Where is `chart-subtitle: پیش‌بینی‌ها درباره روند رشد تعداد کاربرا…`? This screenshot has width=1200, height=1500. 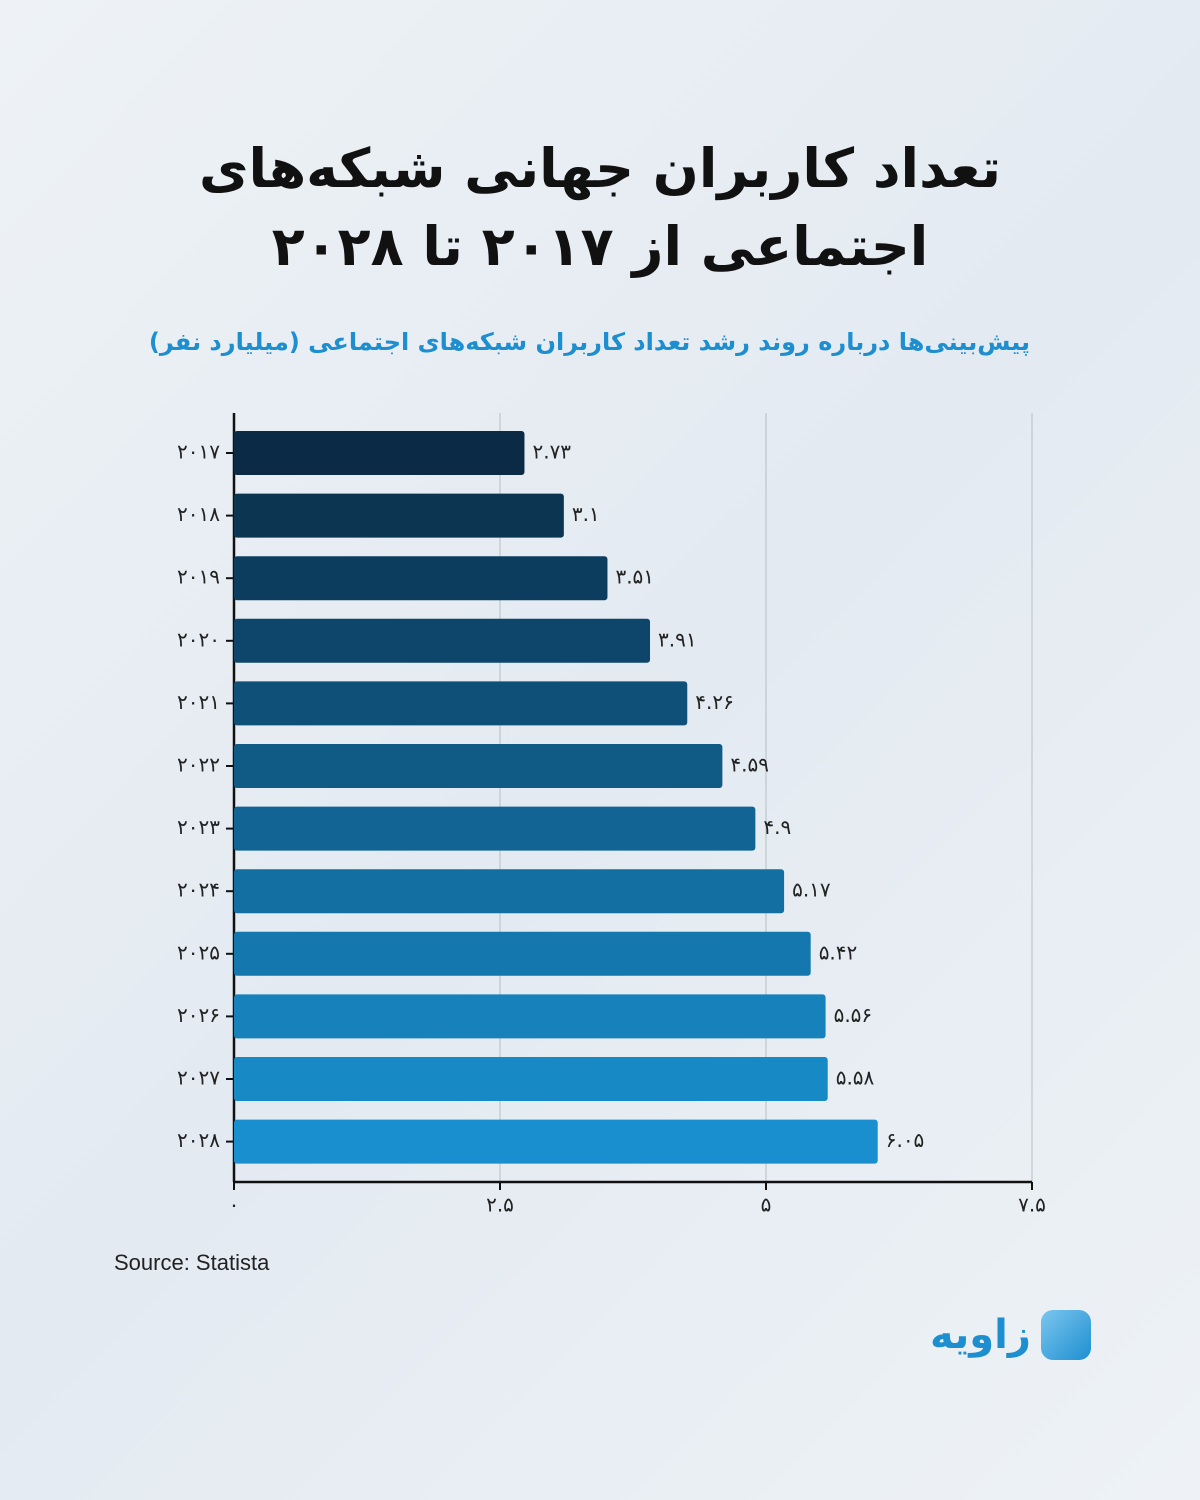
chart-subtitle: پیش‌بینی‌ها درباره روند رشد تعداد کاربرا… is located at coordinates (589, 342).